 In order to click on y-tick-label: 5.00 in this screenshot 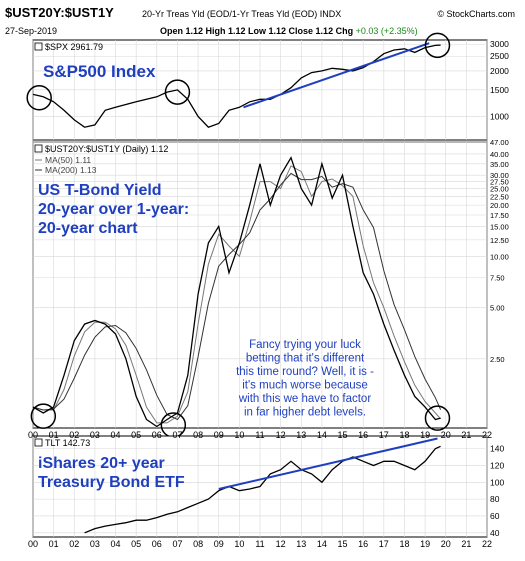, I will do `click(497, 308)`.